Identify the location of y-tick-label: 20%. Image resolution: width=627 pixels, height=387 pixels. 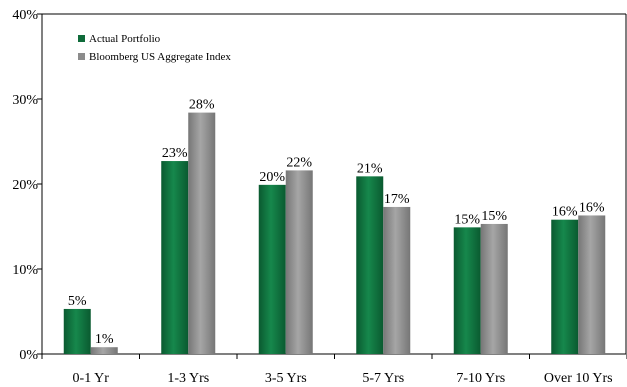
(25, 185).